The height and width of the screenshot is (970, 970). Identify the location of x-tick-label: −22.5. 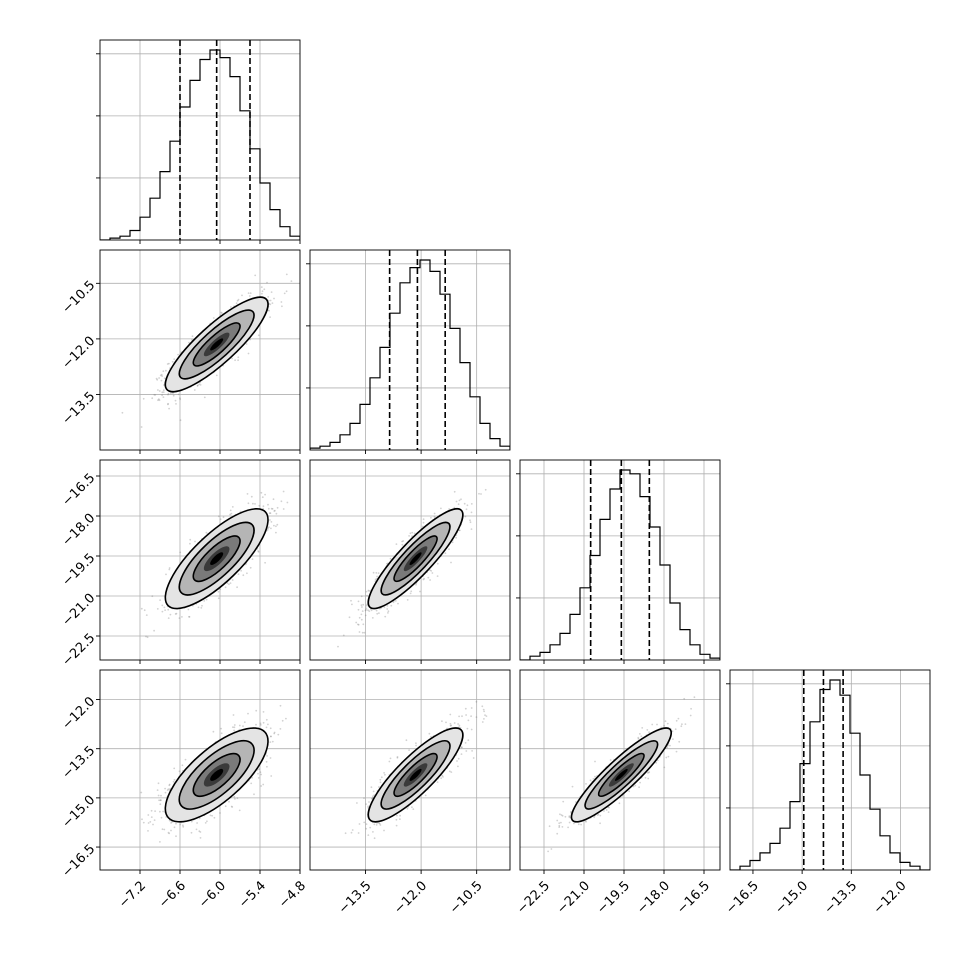
(533, 897).